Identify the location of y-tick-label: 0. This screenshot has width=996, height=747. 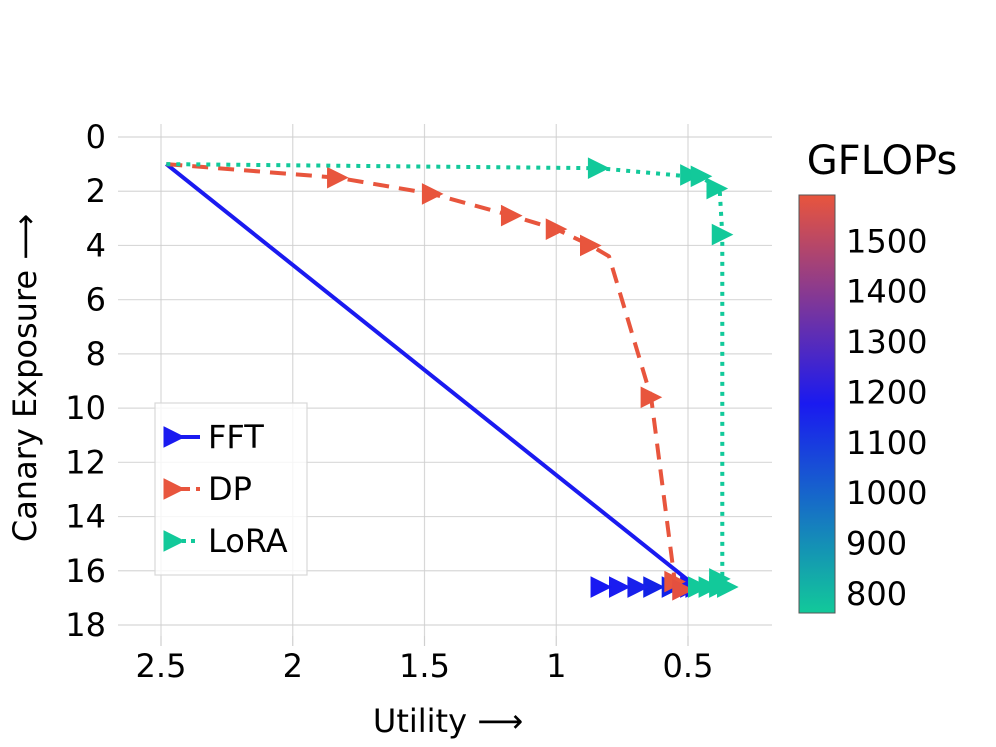
(96, 137).